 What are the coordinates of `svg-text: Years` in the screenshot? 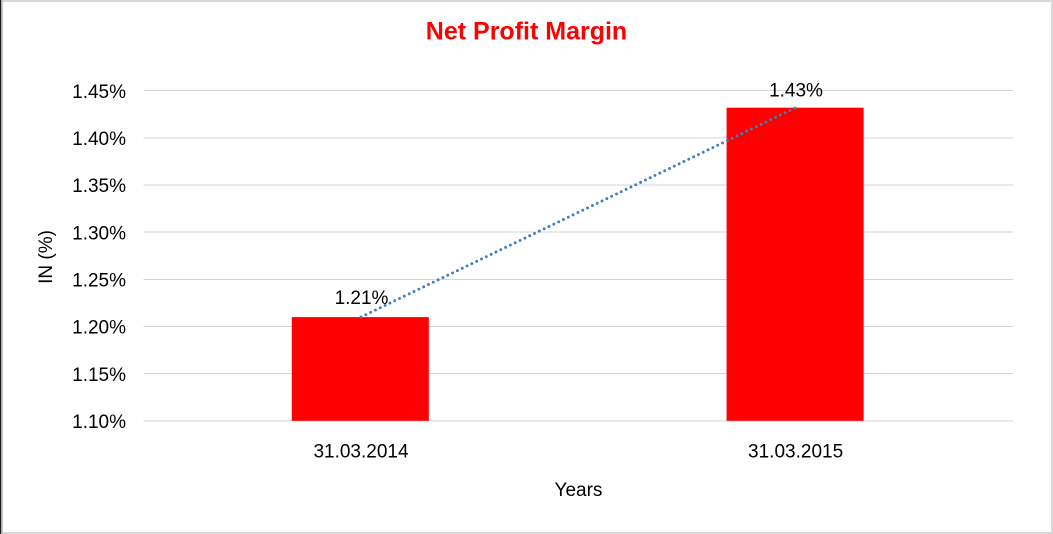 It's located at (579, 490).